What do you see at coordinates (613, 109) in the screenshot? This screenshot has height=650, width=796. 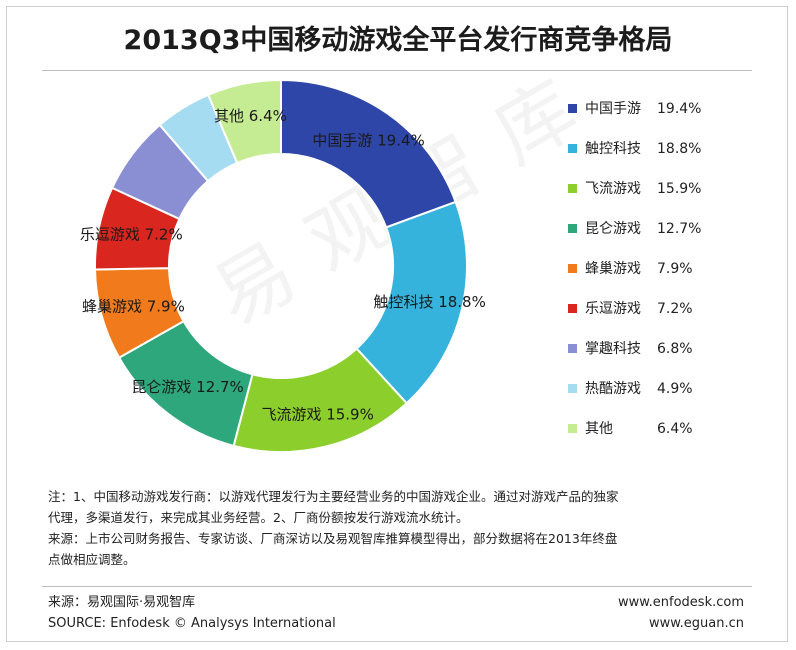 I see `legend-label-0: 中国手游` at bounding box center [613, 109].